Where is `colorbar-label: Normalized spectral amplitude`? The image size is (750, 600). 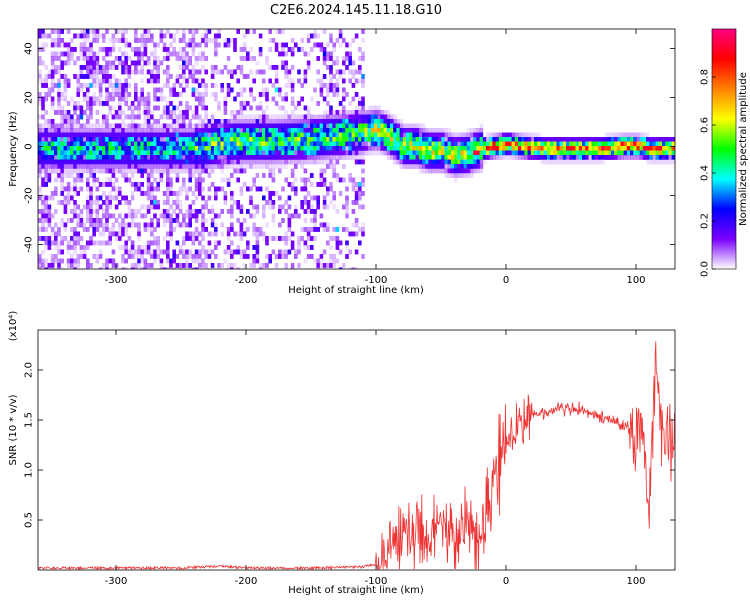 colorbar-label: Normalized spectral amplitude is located at coordinates (743, 149).